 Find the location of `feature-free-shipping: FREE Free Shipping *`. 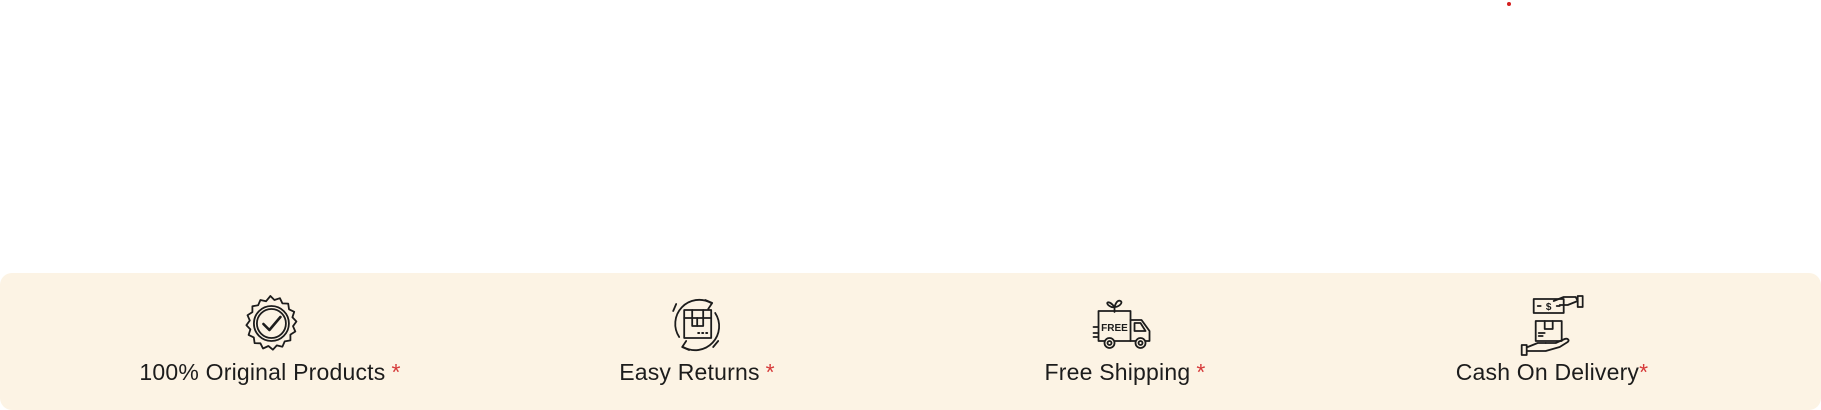

feature-free-shipping: FREE Free Shipping * is located at coordinates (1125, 341).